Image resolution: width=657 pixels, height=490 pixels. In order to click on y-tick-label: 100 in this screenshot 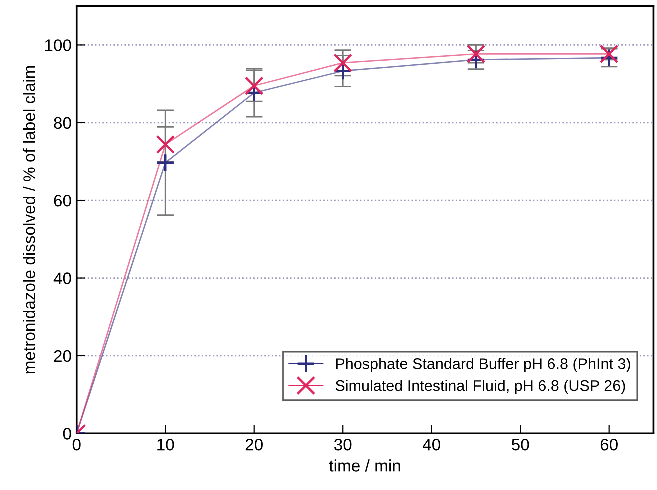, I will do `click(58, 46)`.